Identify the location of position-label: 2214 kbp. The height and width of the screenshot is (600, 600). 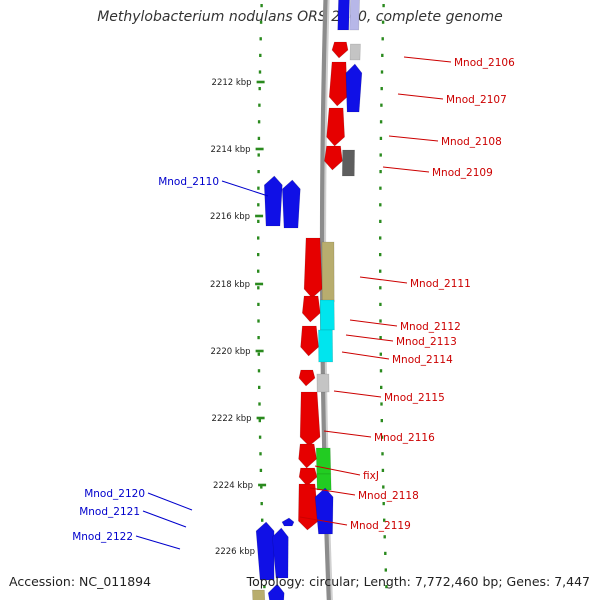
(231, 150).